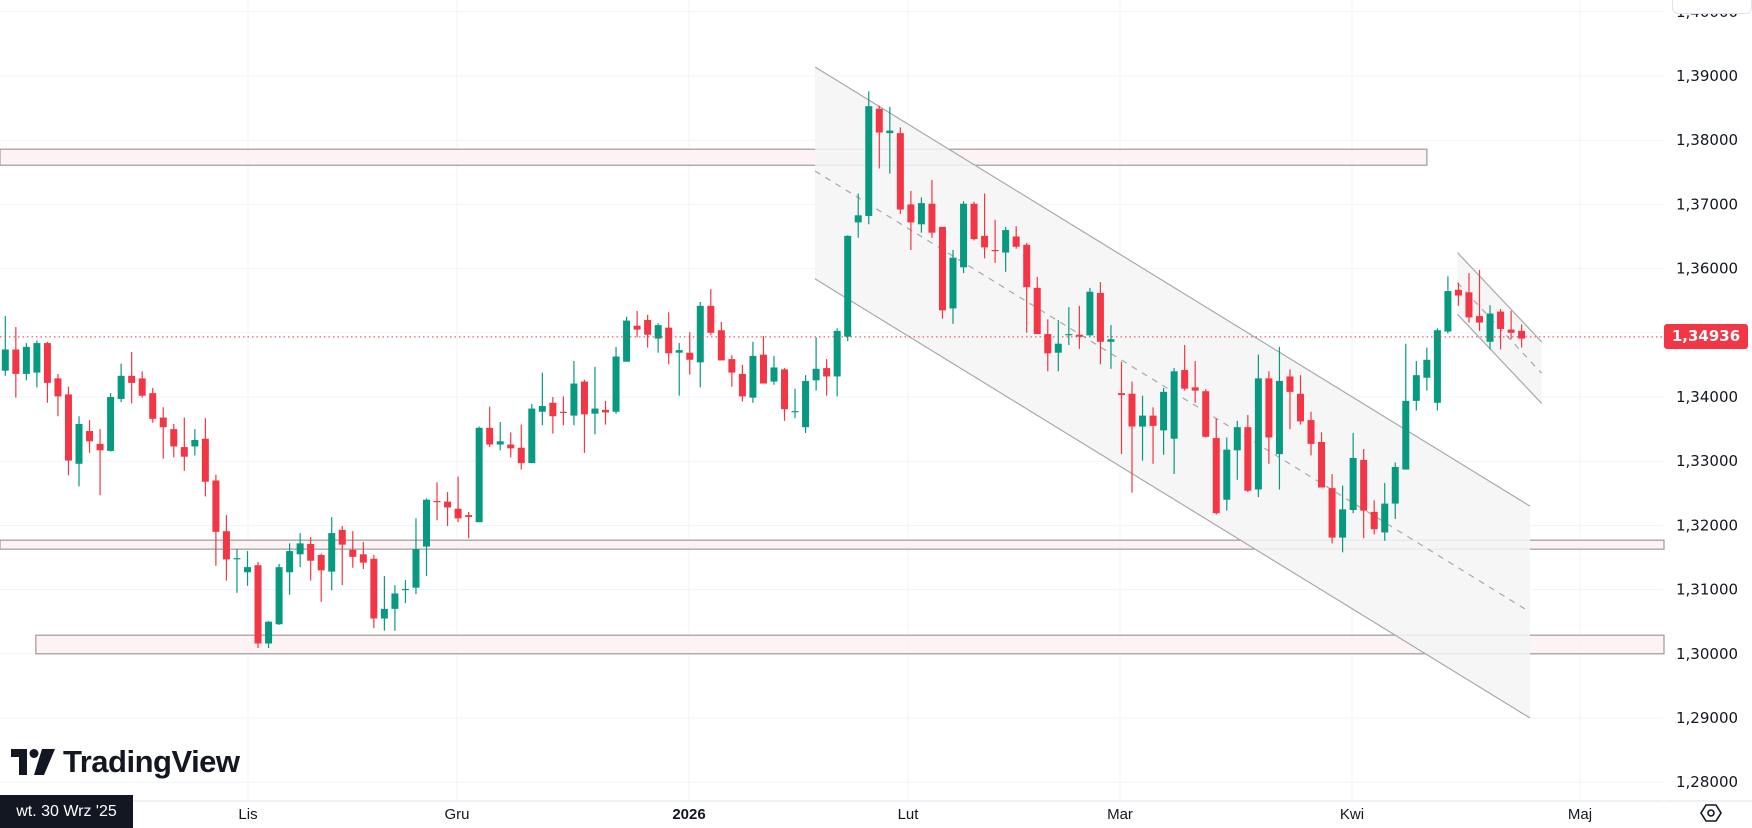 This screenshot has width=1752, height=828. I want to click on price-tick-label: 1,28000, so click(1707, 782).